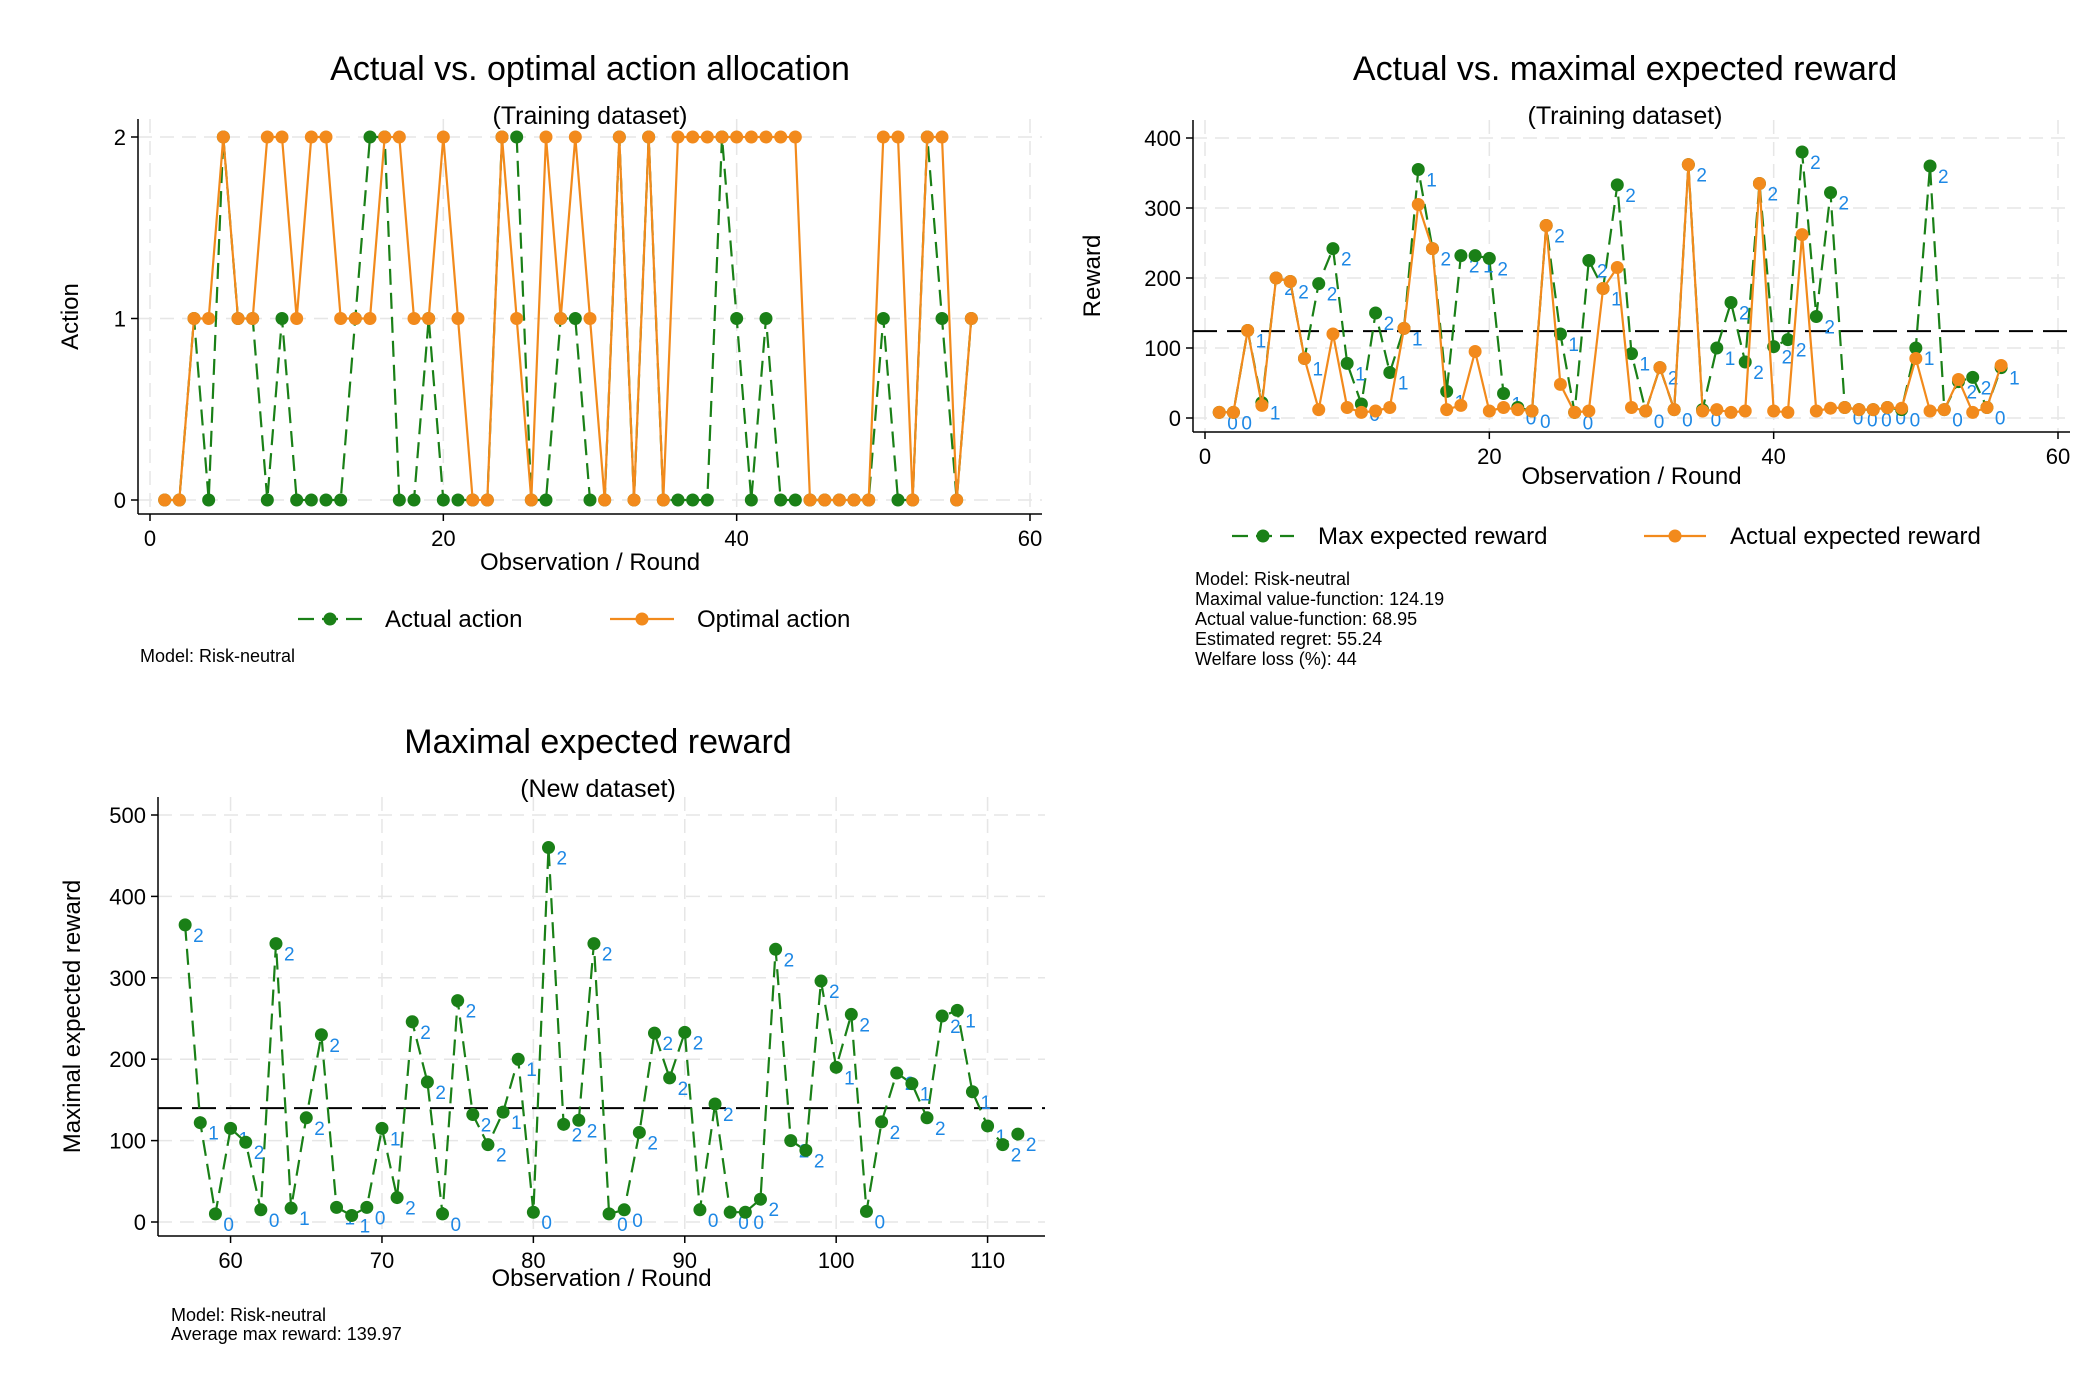 The width and height of the screenshot is (2100, 1400). I want to click on series-line, so click(601, 1032).